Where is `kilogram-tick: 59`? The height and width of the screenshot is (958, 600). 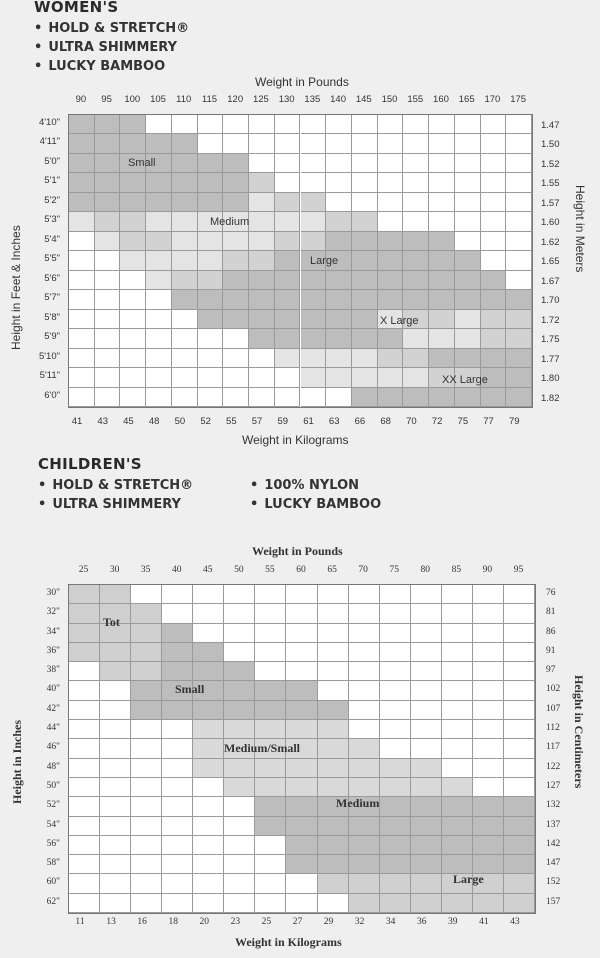 kilogram-tick: 59 is located at coordinates (283, 421).